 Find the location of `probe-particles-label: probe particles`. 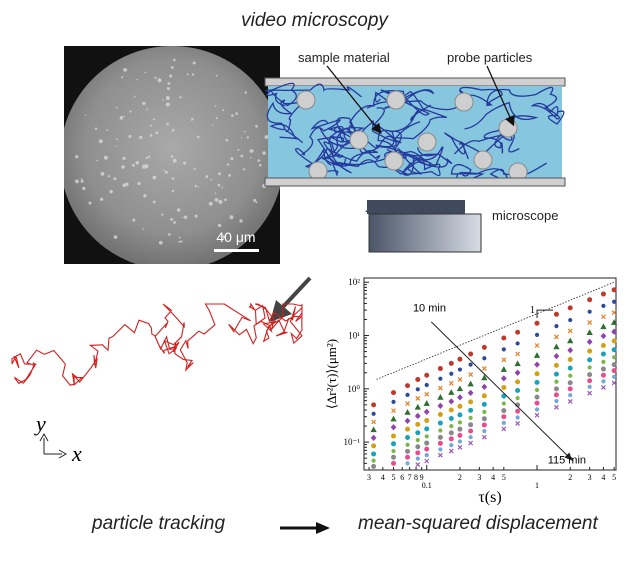

probe-particles-label: probe particles is located at coordinates (490, 57).